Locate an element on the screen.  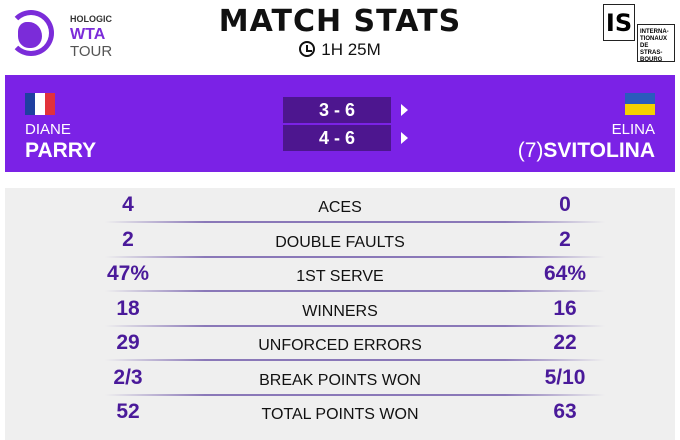
stat-right-value: 63 is located at coordinates (565, 411).